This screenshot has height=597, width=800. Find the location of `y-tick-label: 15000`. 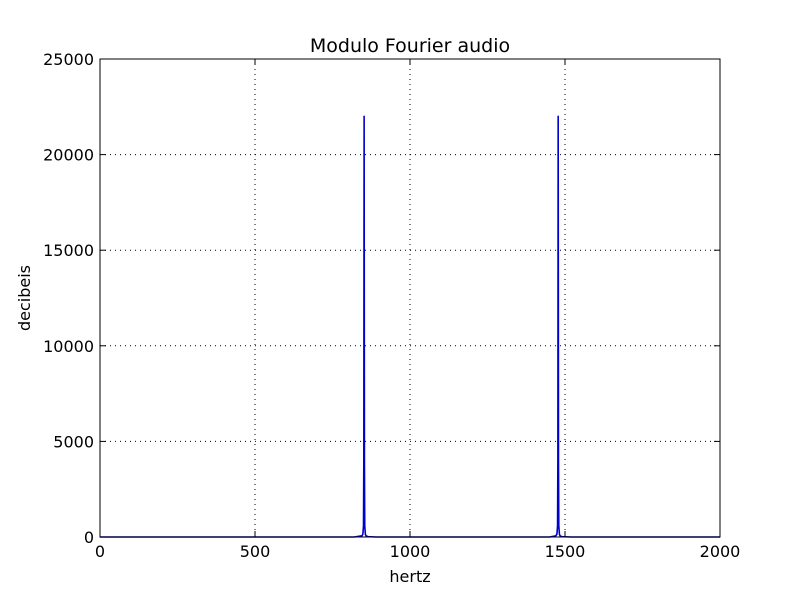

y-tick-label: 15000 is located at coordinates (68, 250).